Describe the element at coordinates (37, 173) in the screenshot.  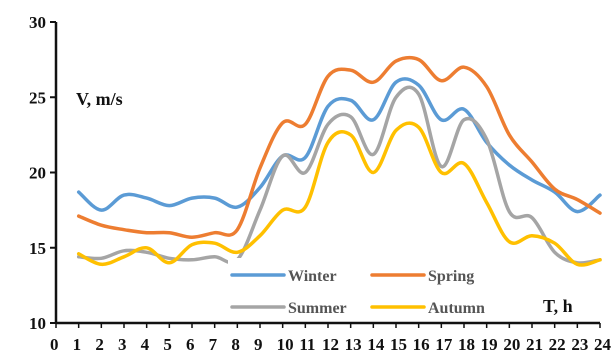
I see `y-tick-label: 20` at that location.